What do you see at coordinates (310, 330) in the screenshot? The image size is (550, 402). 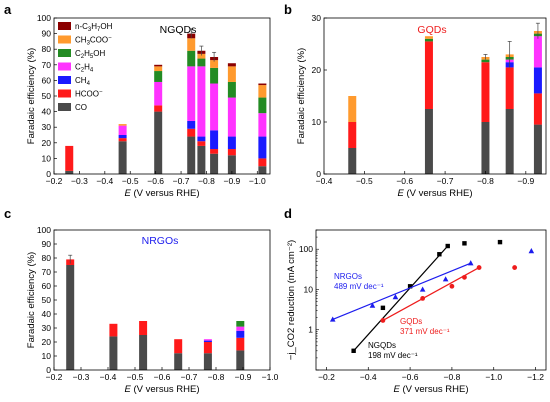 I see `y-tick-label: 1` at bounding box center [310, 330].